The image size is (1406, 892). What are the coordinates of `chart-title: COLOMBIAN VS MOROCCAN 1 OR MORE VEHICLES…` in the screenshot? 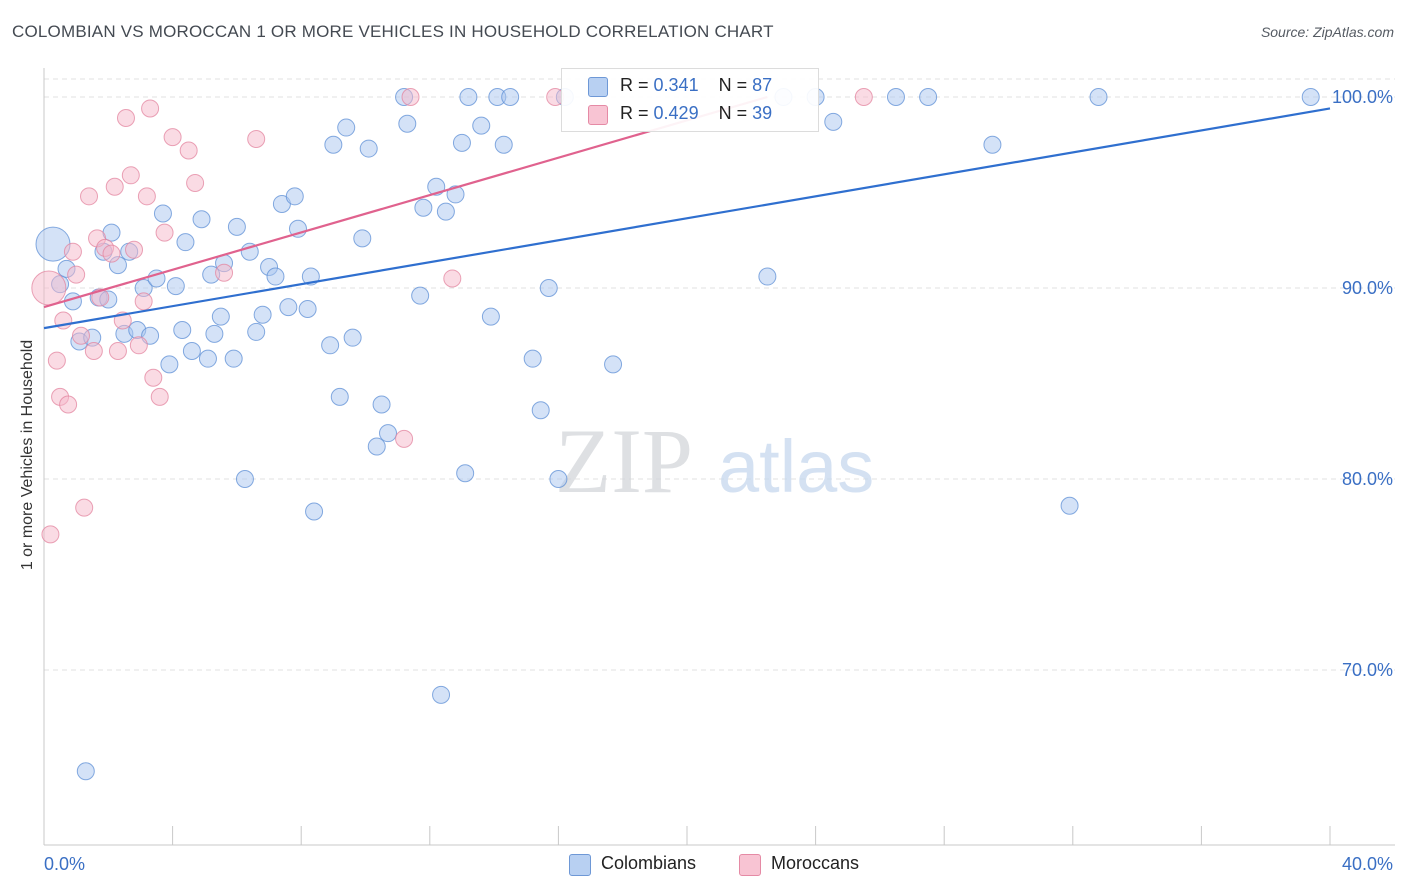 It's located at (393, 31).